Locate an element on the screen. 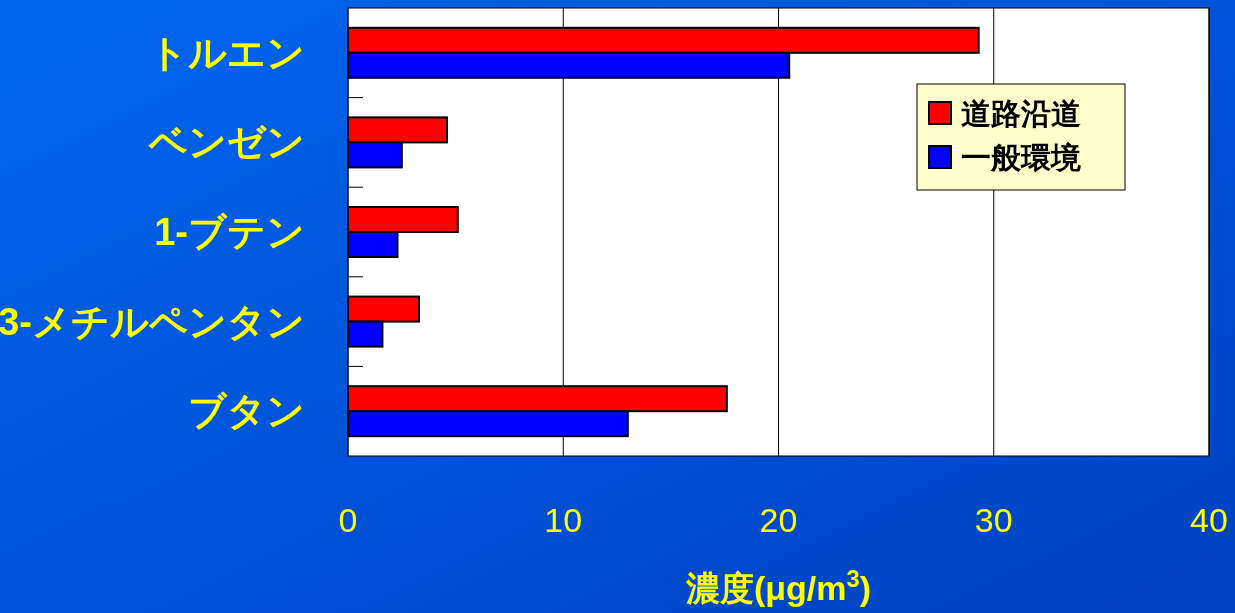 The image size is (1235, 613). x-tick-label: 20 is located at coordinates (778, 520).